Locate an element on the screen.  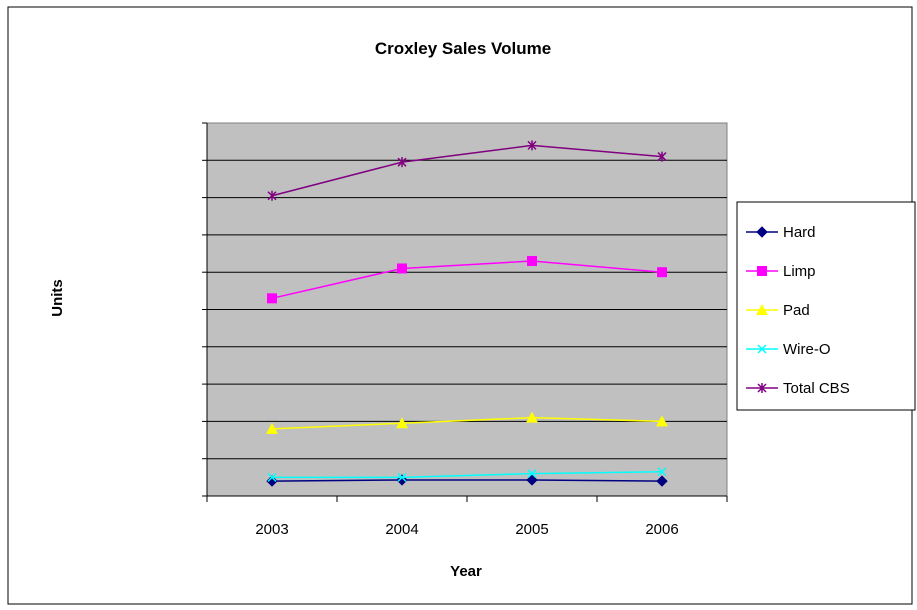
series-line-total-cbs is located at coordinates (467, 170).